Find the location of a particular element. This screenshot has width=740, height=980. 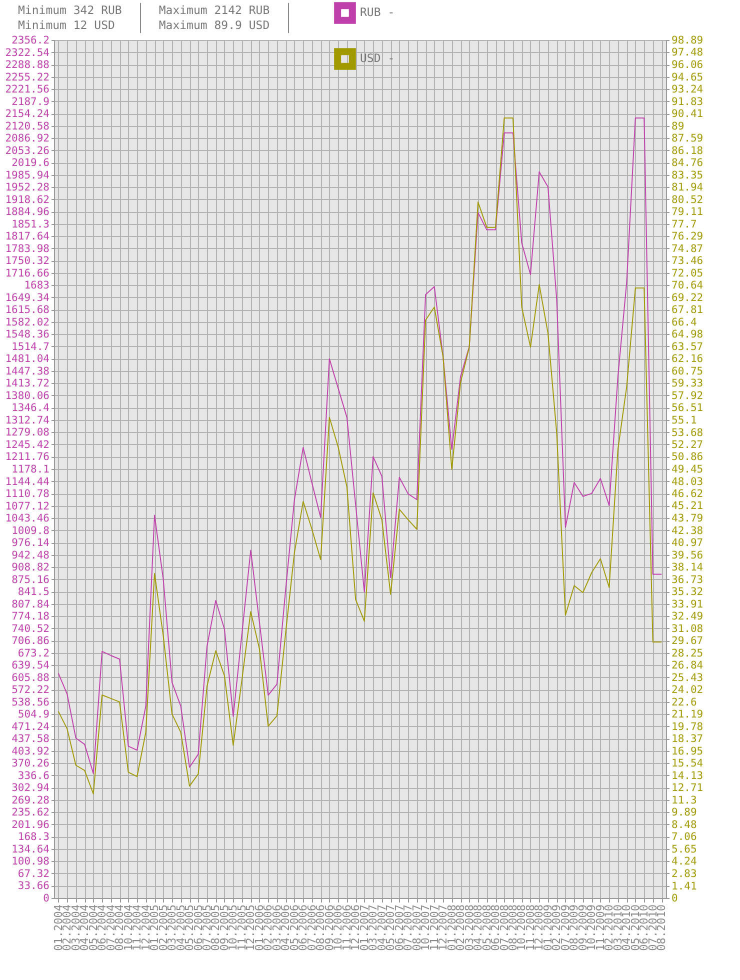

y-tick-label: 1750.32 is located at coordinates (27, 261).